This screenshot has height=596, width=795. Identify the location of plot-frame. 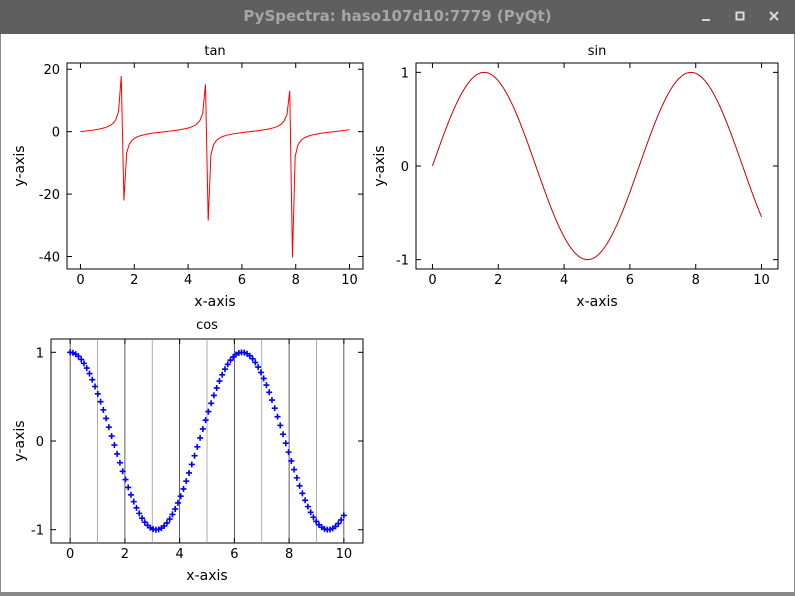
(215, 166).